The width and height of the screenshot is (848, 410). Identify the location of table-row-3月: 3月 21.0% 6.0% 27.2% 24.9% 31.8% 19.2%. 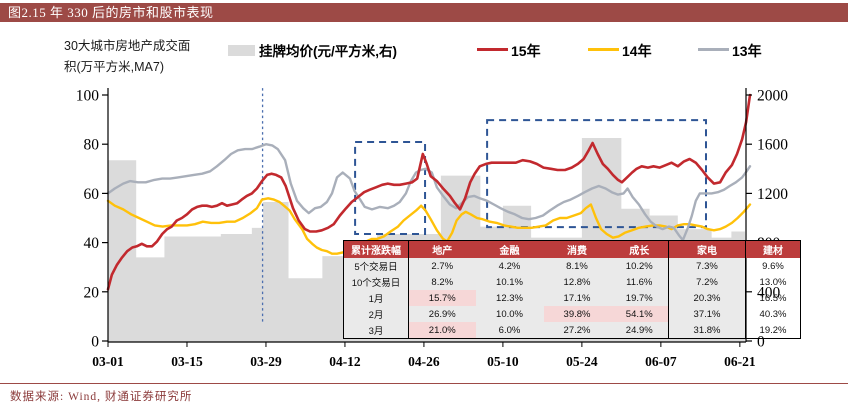
(572, 330).